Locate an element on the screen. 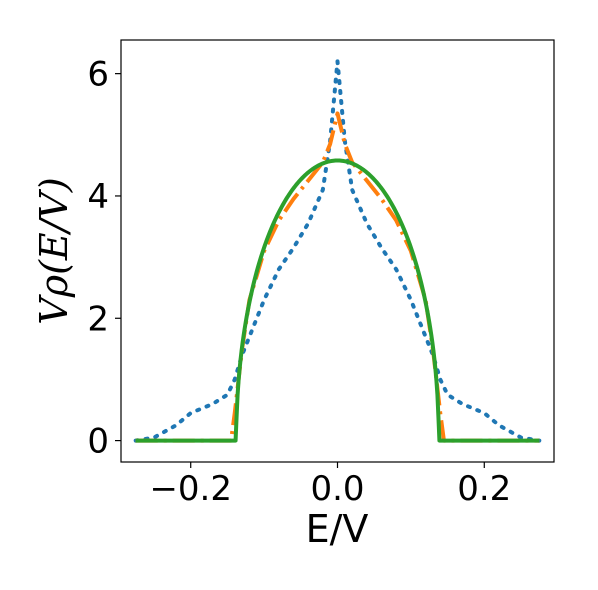  y-tick-label: 0 is located at coordinates (98, 442).